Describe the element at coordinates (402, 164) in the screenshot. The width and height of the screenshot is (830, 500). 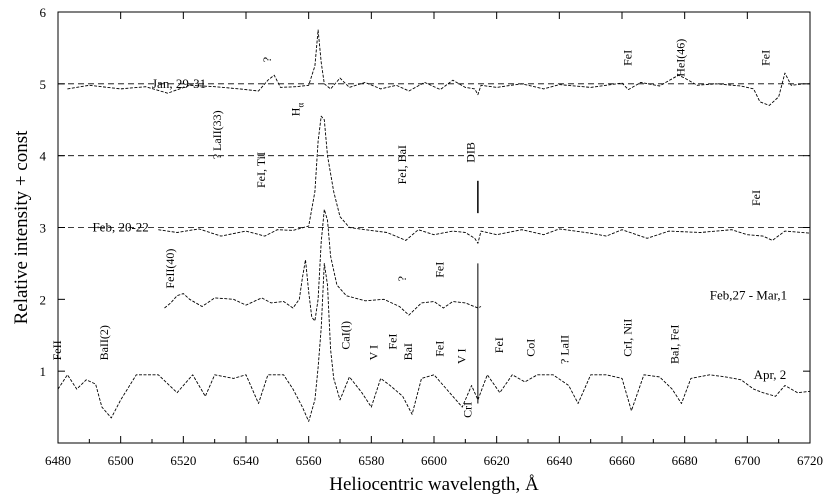
I see `annotation-label: FeI, BaI` at that location.